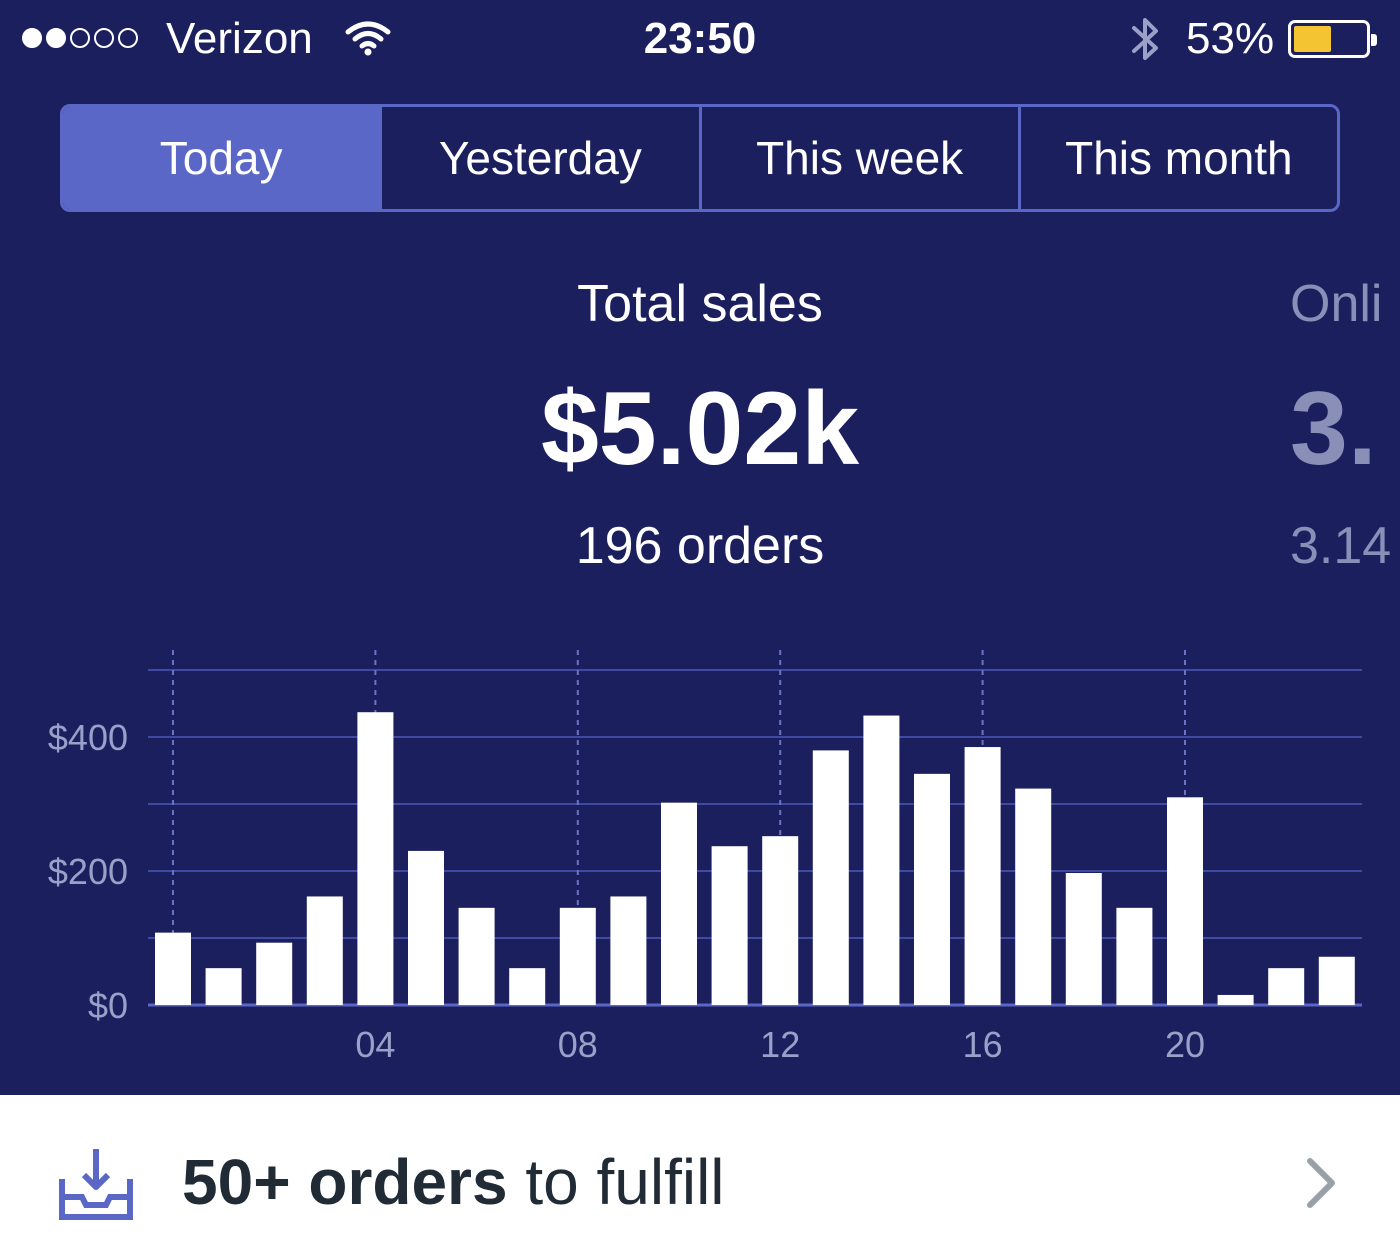 This screenshot has width=1400, height=1249. I want to click on x-tick-label: 16, so click(983, 1044).